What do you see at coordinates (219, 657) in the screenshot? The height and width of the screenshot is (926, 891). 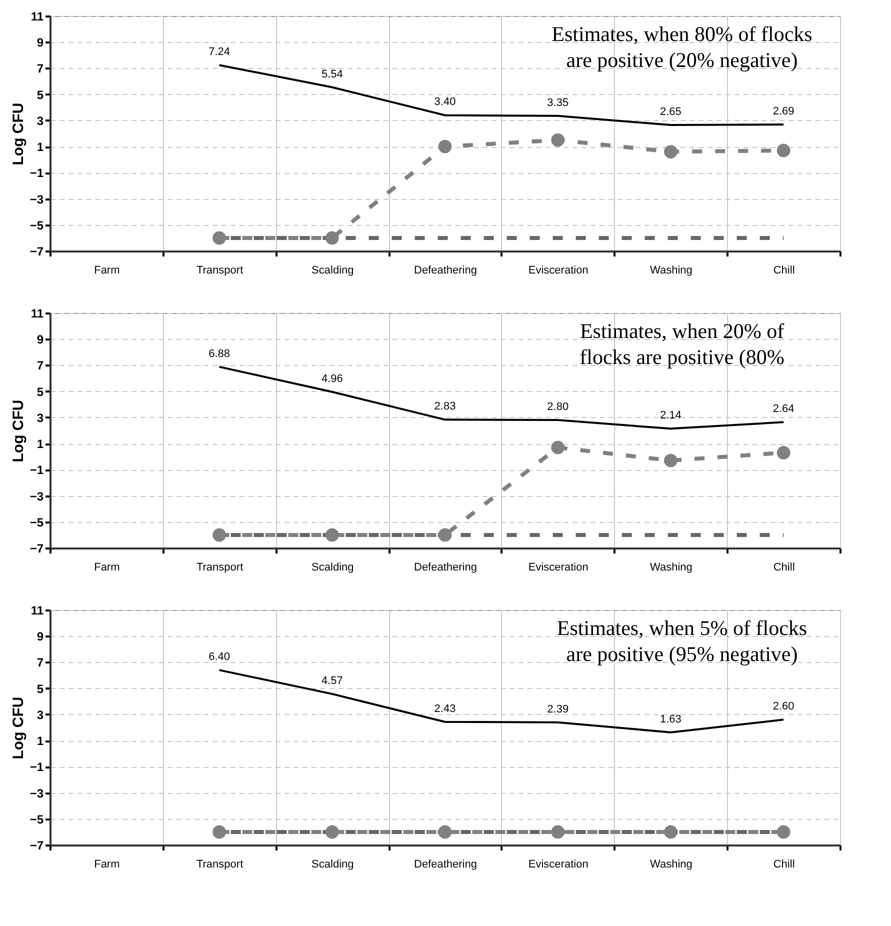 I see `data-label: 6.40` at bounding box center [219, 657].